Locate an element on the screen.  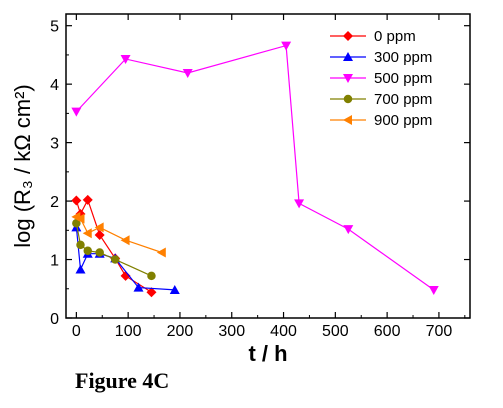
legend: 0 ppm 300 ppm 500 ppm 700 ppm 900 ppm is located at coordinates (381, 78).